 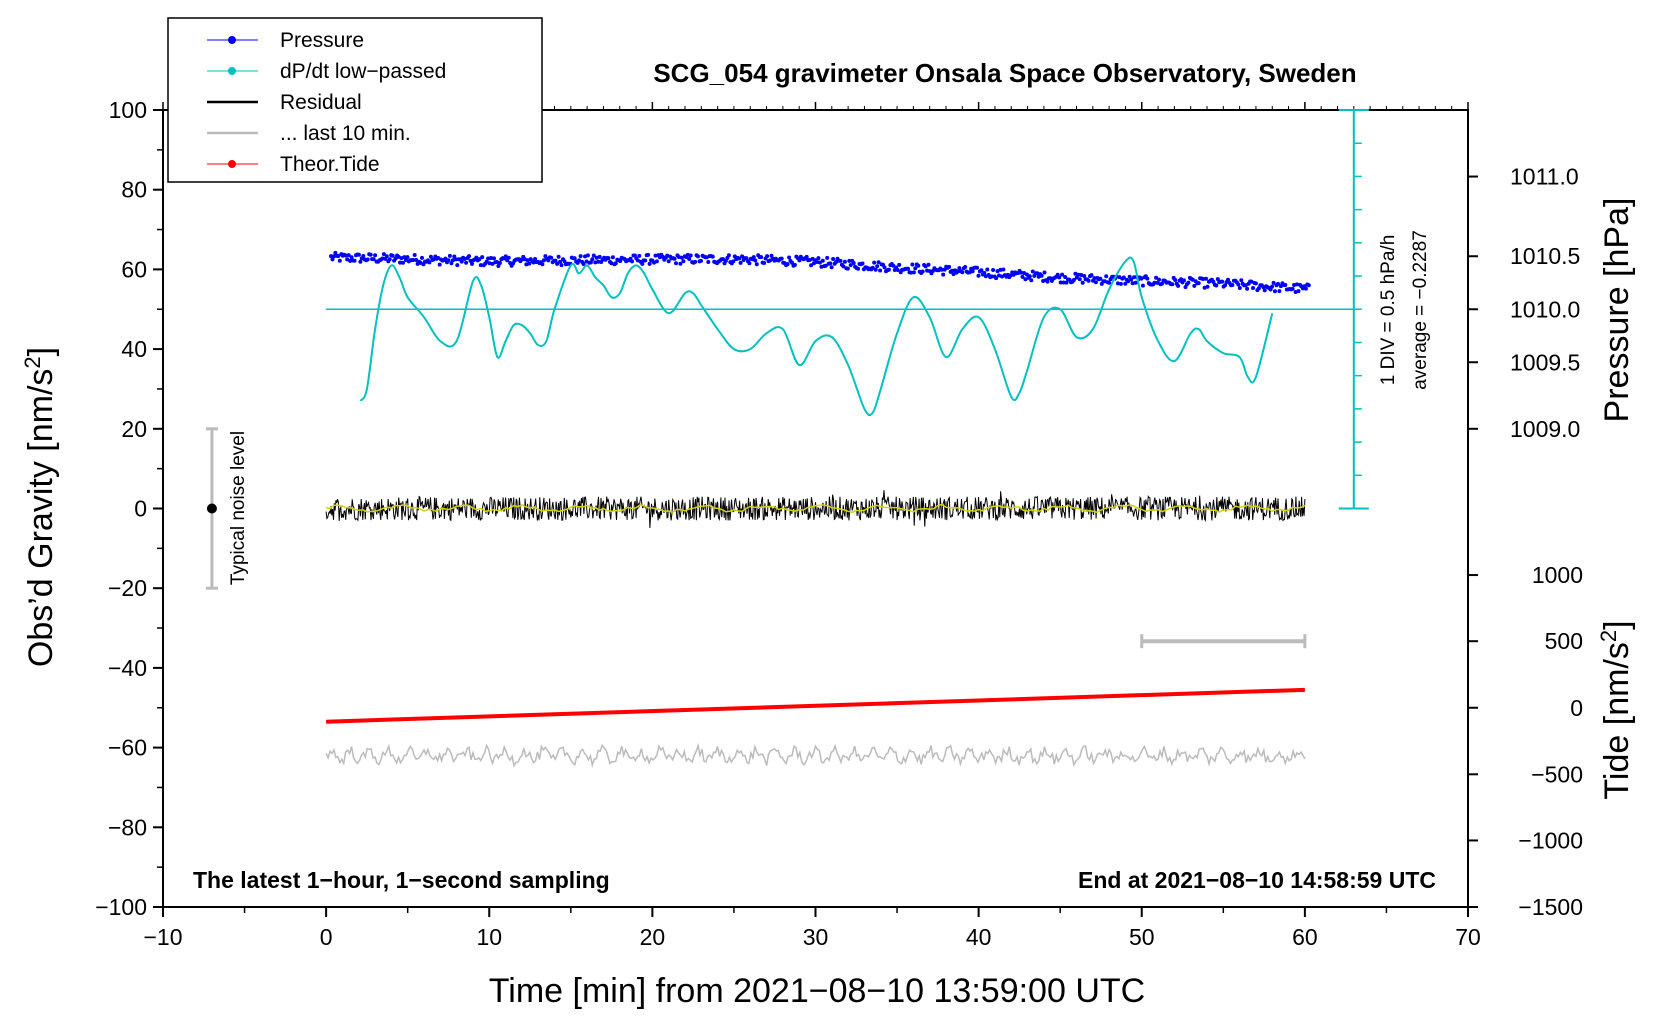 What do you see at coordinates (816, 336) in the screenshot?
I see `dpdt-series` at bounding box center [816, 336].